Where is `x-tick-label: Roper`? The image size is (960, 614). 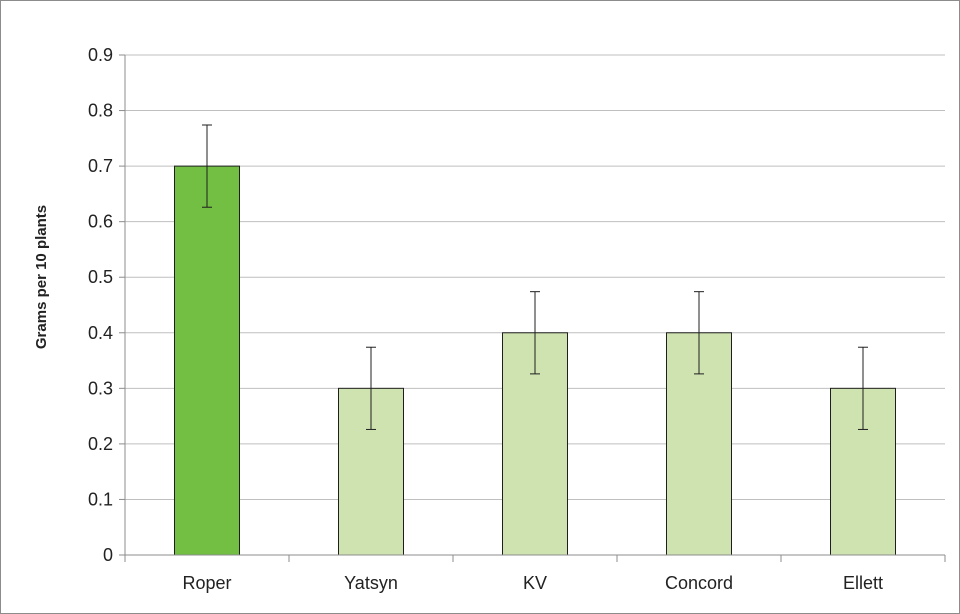
x-tick-label: Roper is located at coordinates (206, 583).